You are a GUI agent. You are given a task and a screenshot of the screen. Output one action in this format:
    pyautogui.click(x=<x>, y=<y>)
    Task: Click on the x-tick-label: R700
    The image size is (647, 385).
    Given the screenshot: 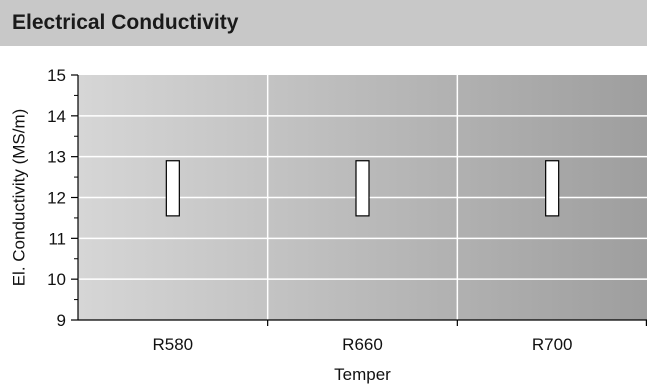 What is the action you would take?
    pyautogui.click(x=552, y=344)
    